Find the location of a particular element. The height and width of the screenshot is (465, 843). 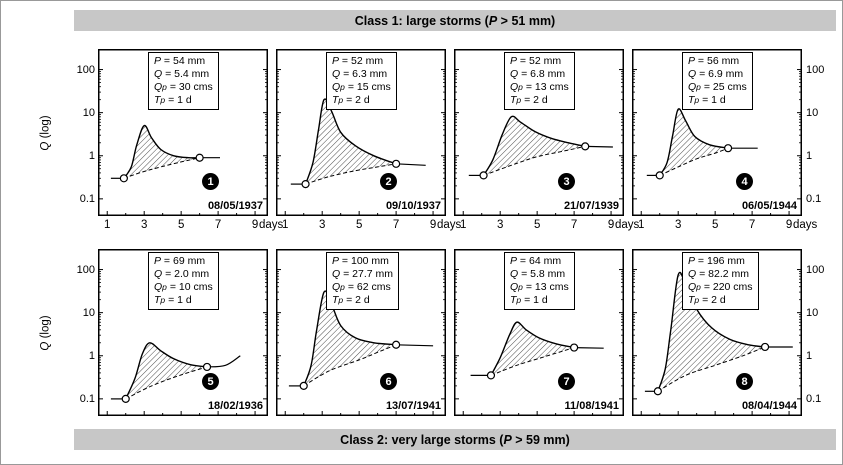

class2-banner: Class 2: very large storms (P > 59 mm) is located at coordinates (455, 439).